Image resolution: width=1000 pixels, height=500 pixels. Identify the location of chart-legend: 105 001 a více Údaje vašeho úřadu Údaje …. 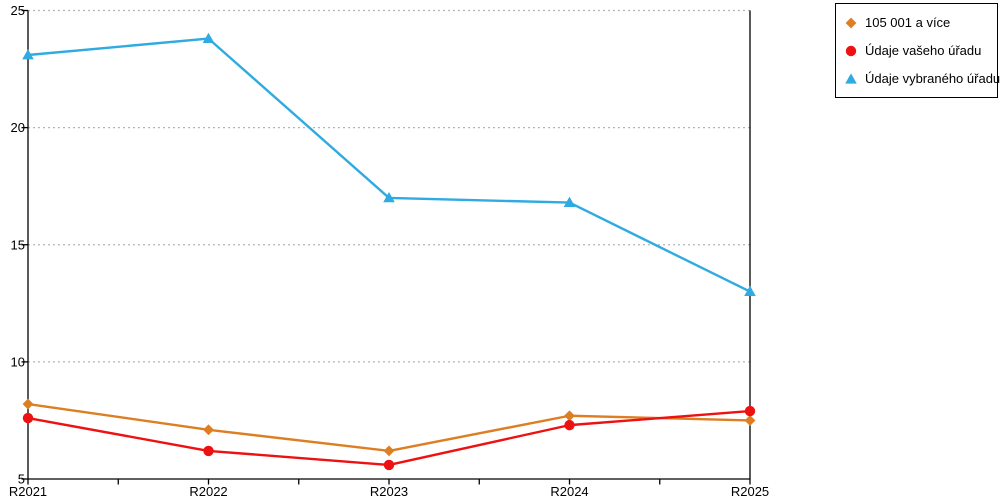
(917, 50).